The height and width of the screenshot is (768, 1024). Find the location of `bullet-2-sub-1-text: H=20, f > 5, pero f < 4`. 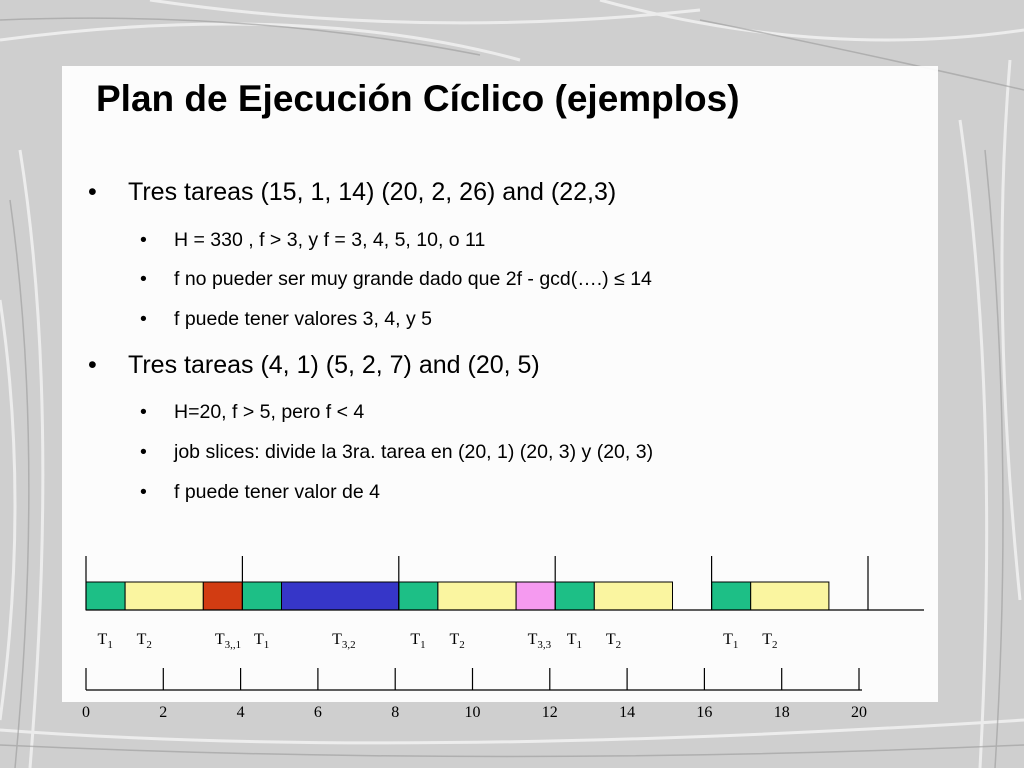

bullet-2-sub-1-text: H=20, f > 5, pero f < 4 is located at coordinates (269, 412).